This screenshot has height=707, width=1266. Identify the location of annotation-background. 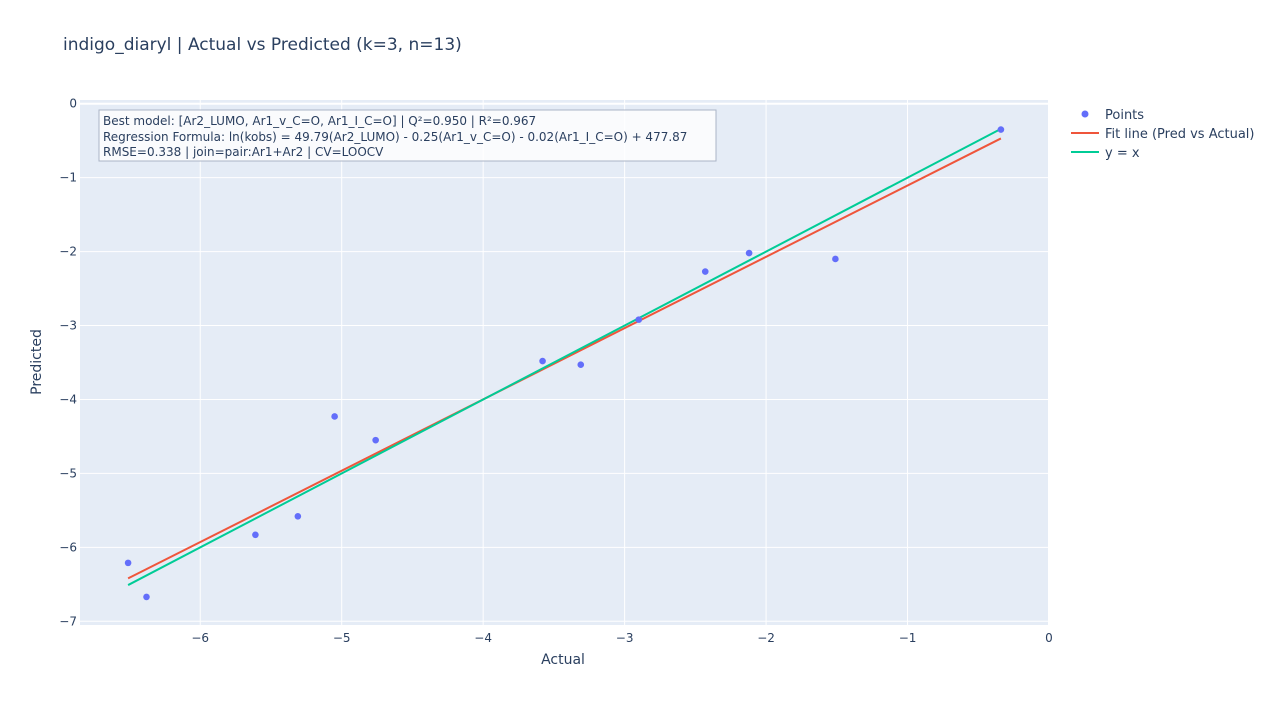
(407, 135).